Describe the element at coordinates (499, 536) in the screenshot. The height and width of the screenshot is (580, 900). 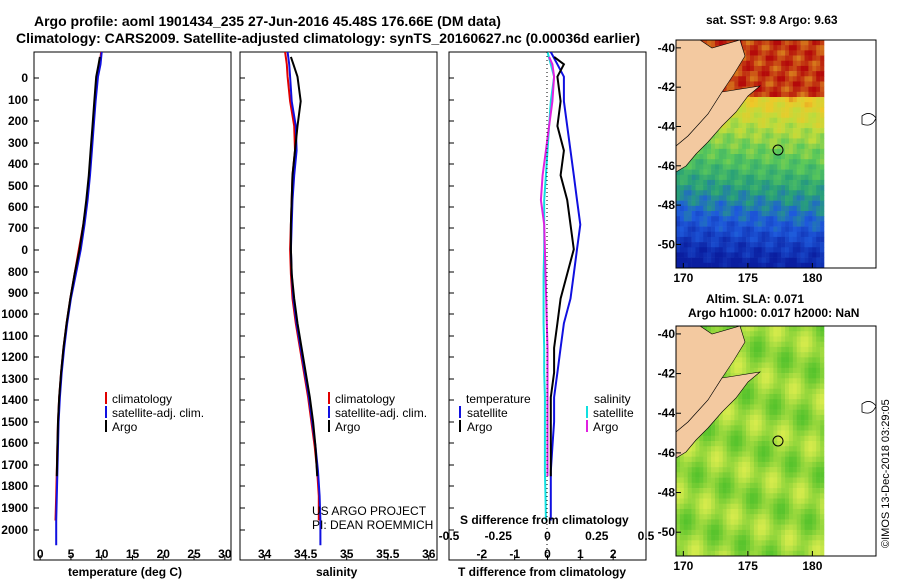
I see `s-diff-tick-label: -0.25` at that location.